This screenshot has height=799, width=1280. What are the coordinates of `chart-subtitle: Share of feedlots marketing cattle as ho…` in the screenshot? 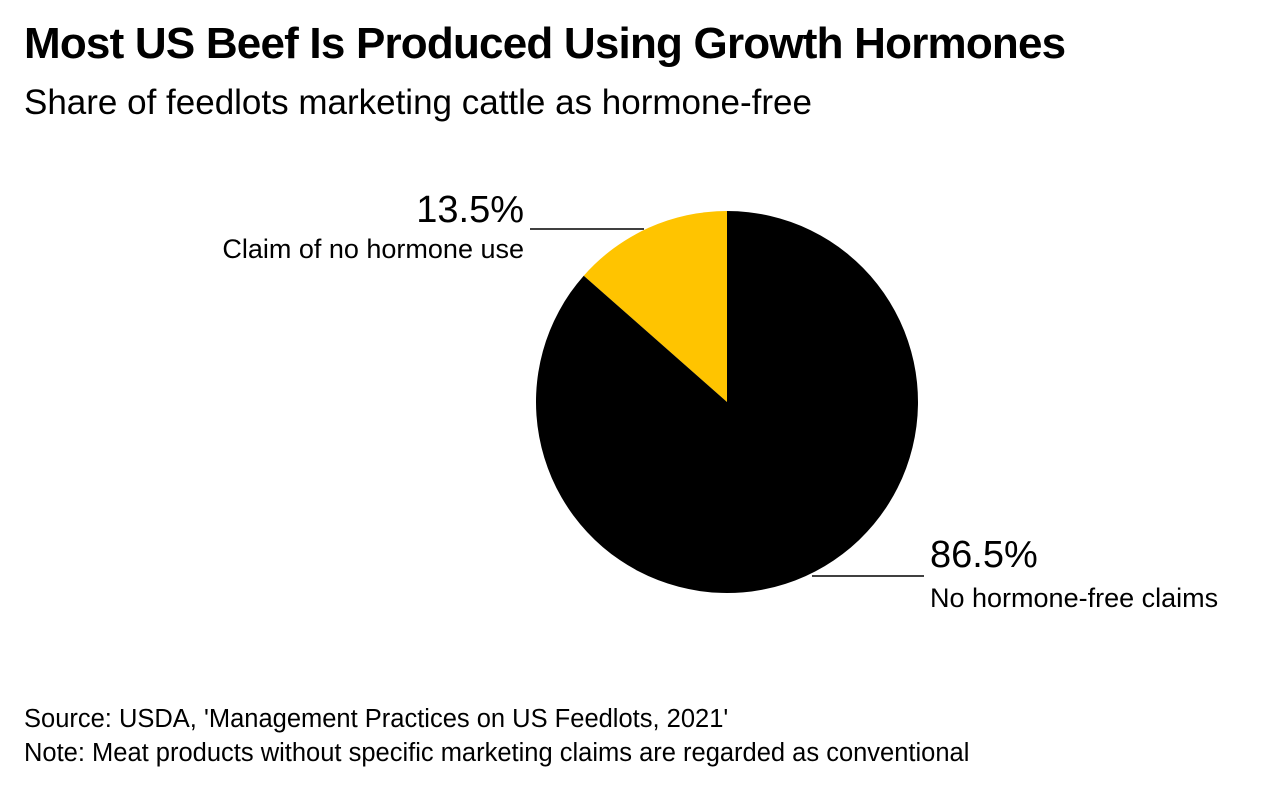 It's located at (418, 102).